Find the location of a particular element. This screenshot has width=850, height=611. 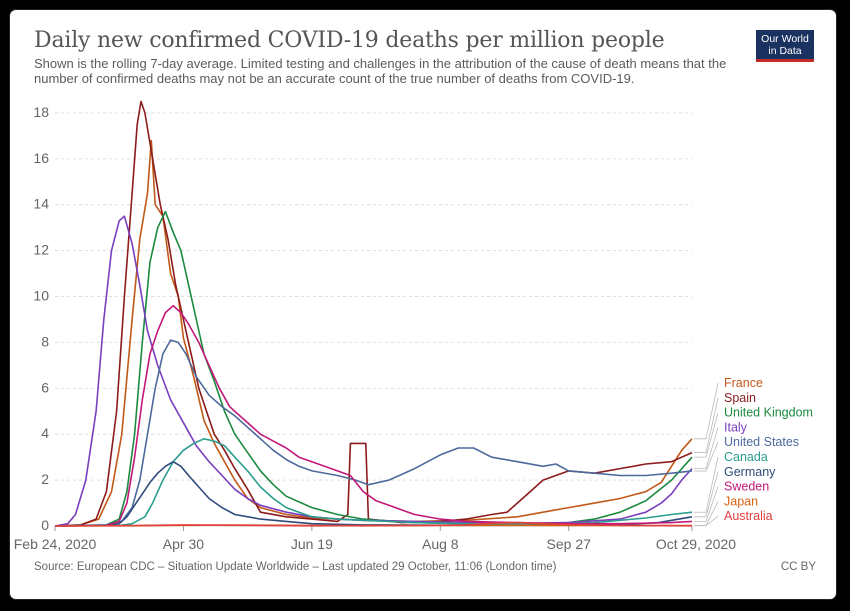

y-tick-label: 6 is located at coordinates (45, 387).